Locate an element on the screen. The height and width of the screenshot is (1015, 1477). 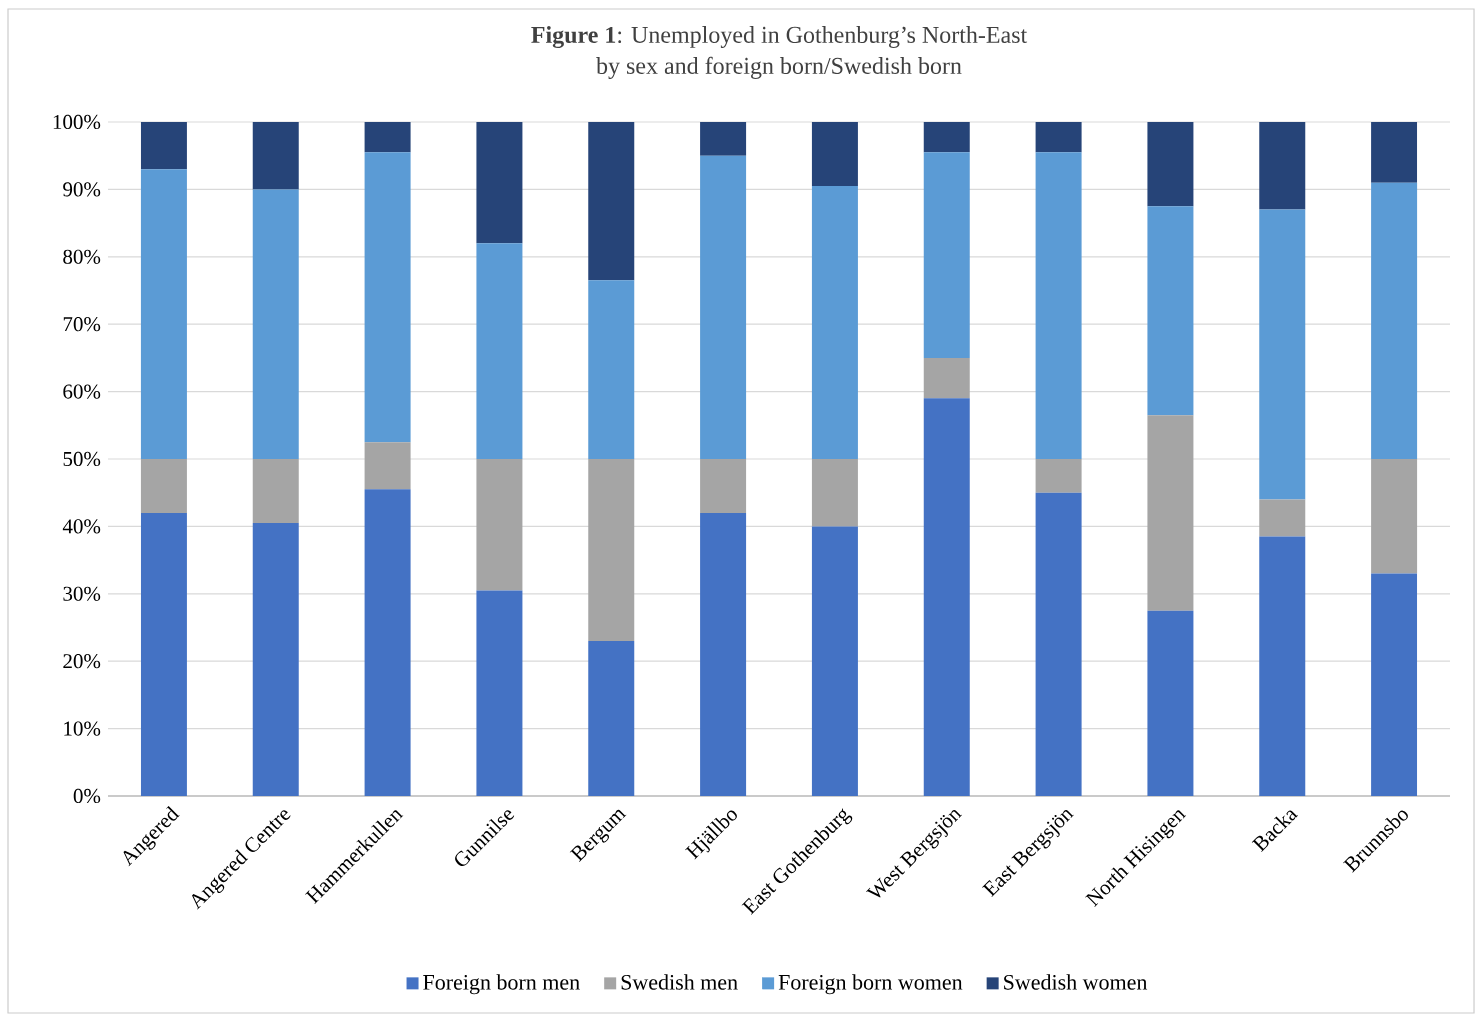
y-tick-label: 50% is located at coordinates (82, 459).